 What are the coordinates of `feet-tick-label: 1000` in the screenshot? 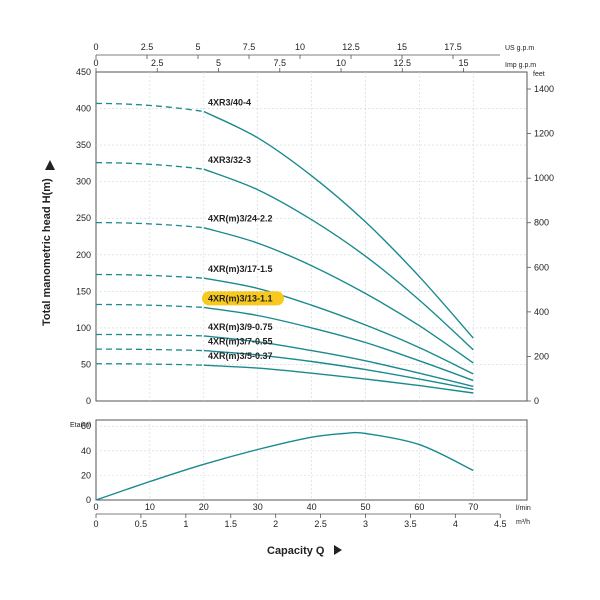 It's located at (544, 178).